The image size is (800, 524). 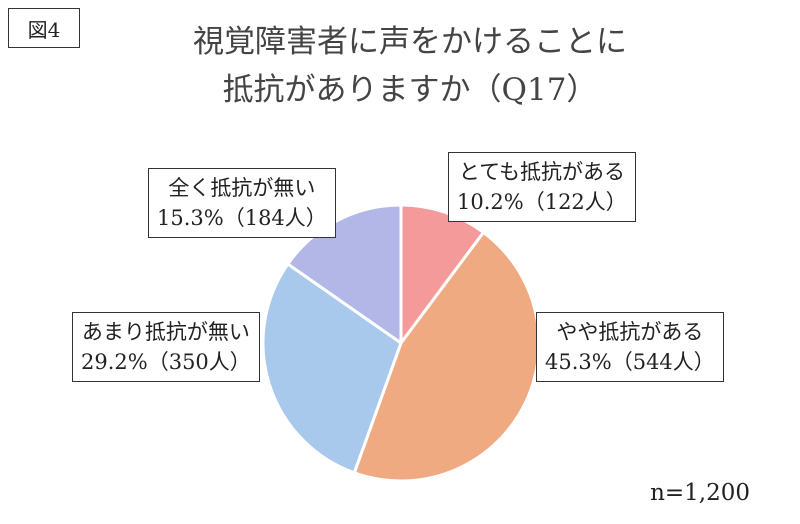 What do you see at coordinates (630, 362) in the screenshot?
I see `slice-value-label: 45.3%（544人）` at bounding box center [630, 362].